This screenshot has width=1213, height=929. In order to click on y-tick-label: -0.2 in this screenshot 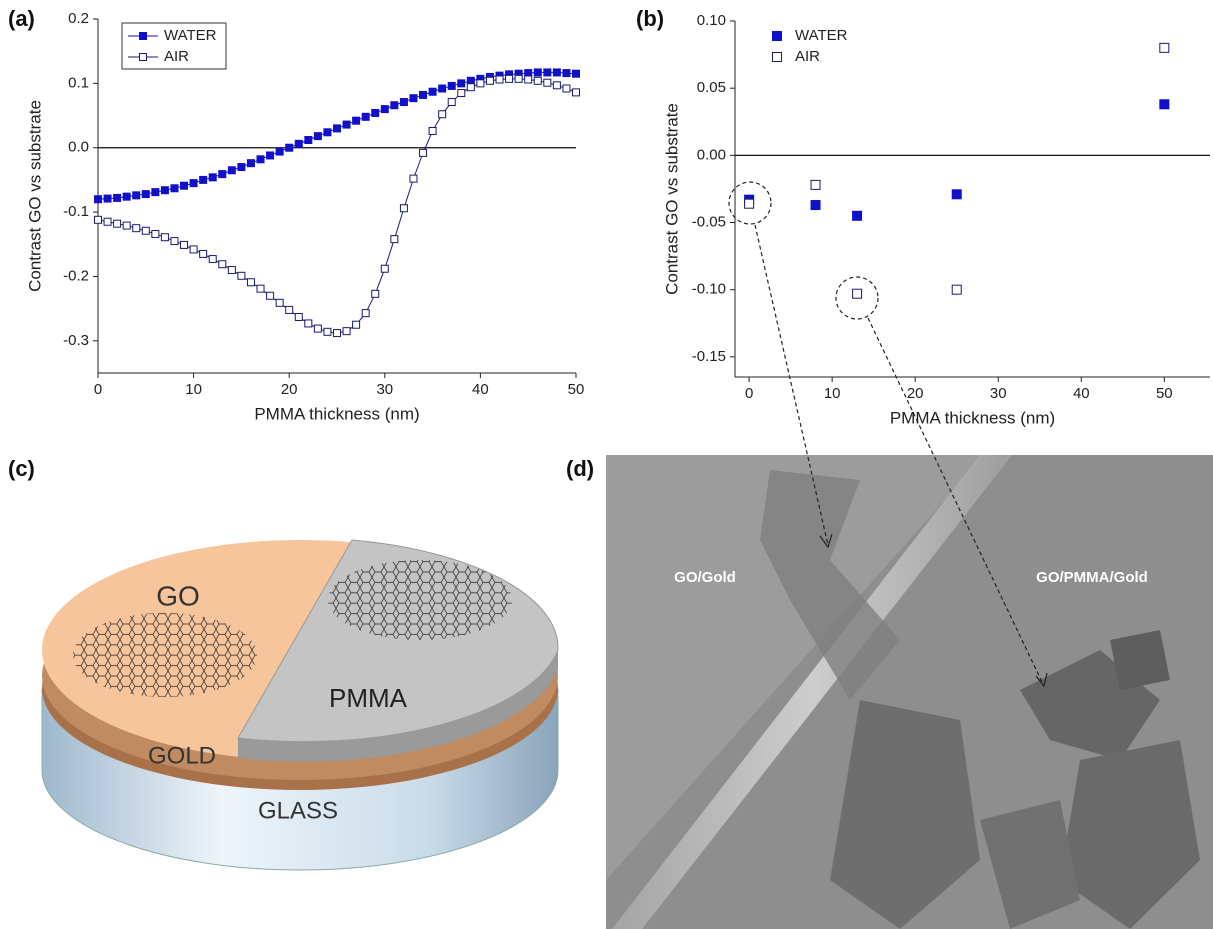, I will do `click(76, 275)`.